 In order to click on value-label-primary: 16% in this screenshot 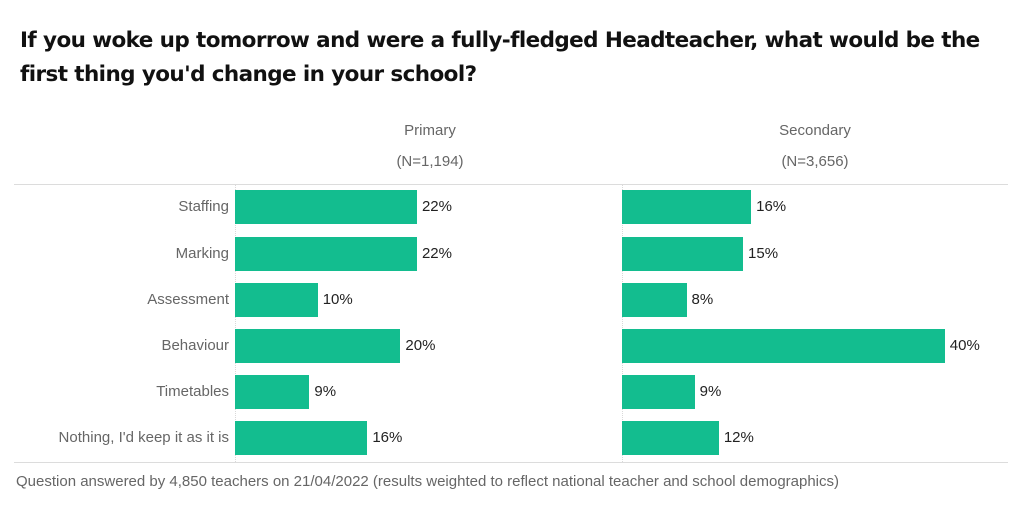, I will do `click(387, 437)`.